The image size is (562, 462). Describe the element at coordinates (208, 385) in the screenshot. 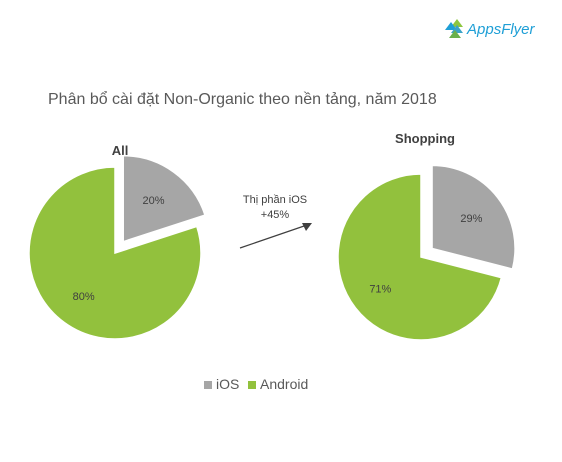

I see `legend-swatch-ios` at that location.